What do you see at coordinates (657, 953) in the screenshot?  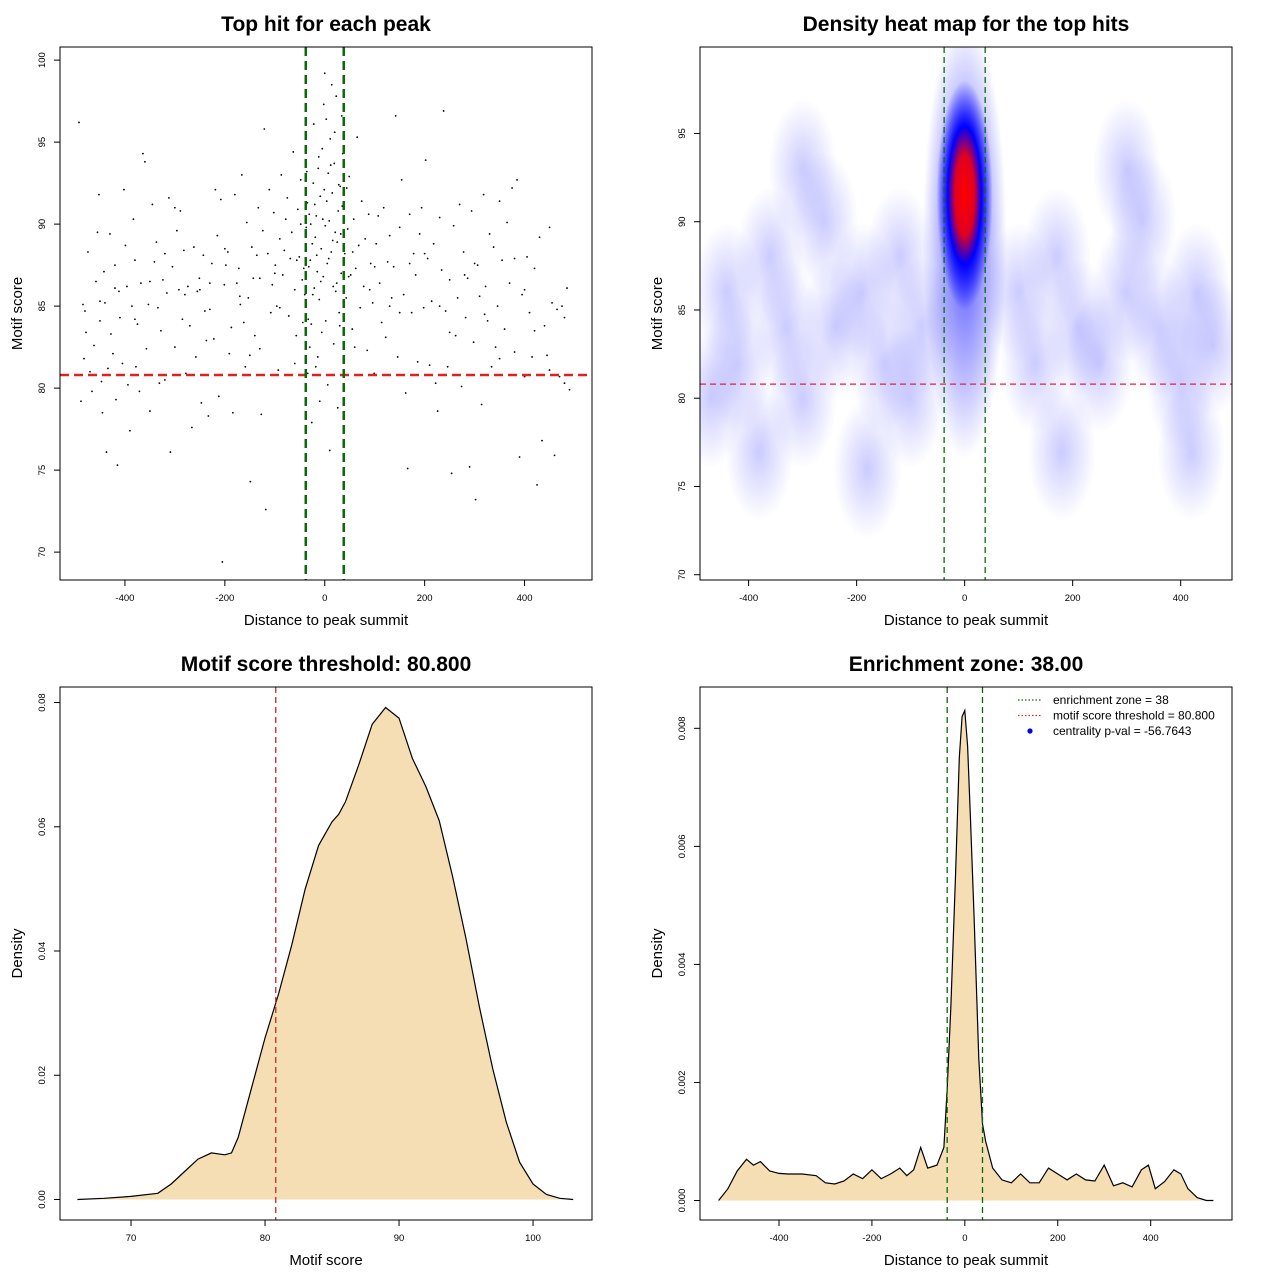 I see `y-axis-label: Density` at bounding box center [657, 953].